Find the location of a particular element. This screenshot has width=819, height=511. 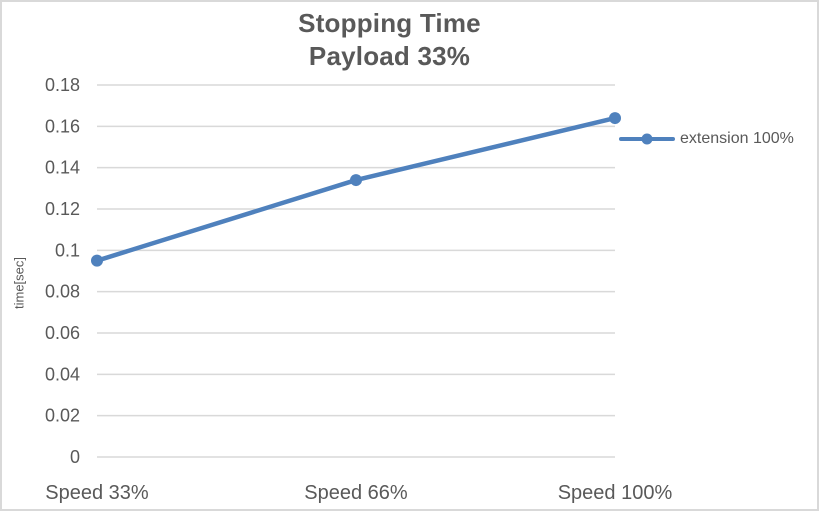

y-tick-label: 0.1 is located at coordinates (67, 250).